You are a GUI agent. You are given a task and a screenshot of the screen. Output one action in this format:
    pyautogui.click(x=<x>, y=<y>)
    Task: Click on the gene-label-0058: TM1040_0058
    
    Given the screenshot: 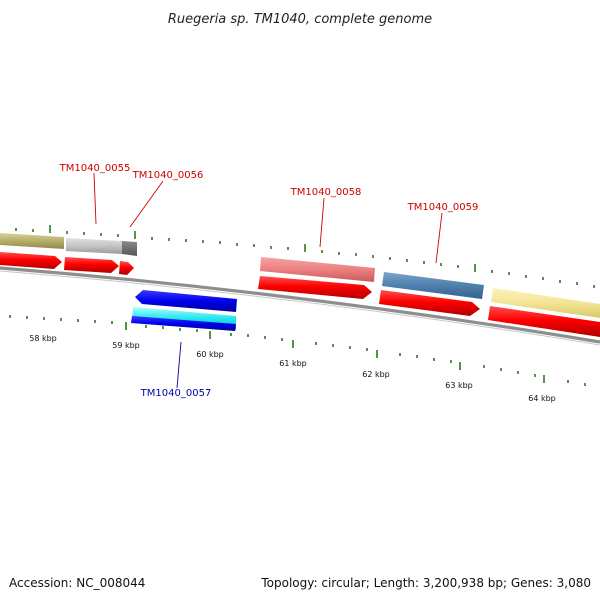 What is the action you would take?
    pyautogui.click(x=326, y=192)
    